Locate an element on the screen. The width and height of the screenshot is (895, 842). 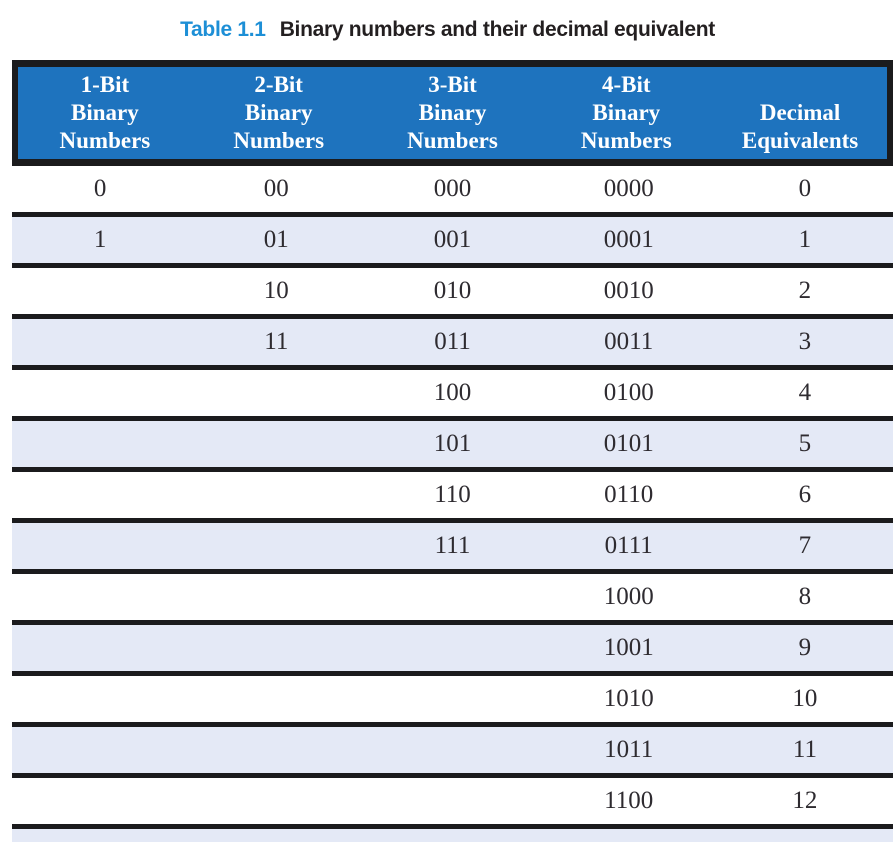
table-row: 11 011 0011 3 is located at coordinates (452, 344).